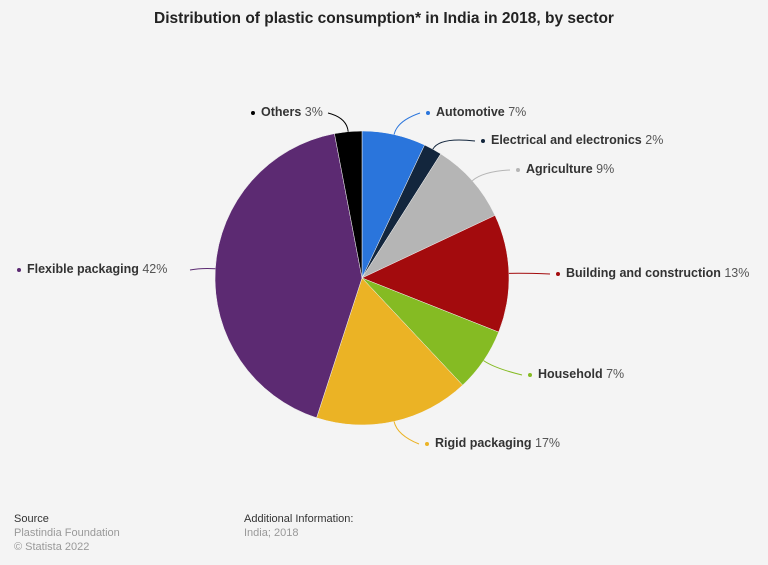  What do you see at coordinates (389, 351) in the screenshot?
I see `pie-slice-rigid-packaging` at bounding box center [389, 351].